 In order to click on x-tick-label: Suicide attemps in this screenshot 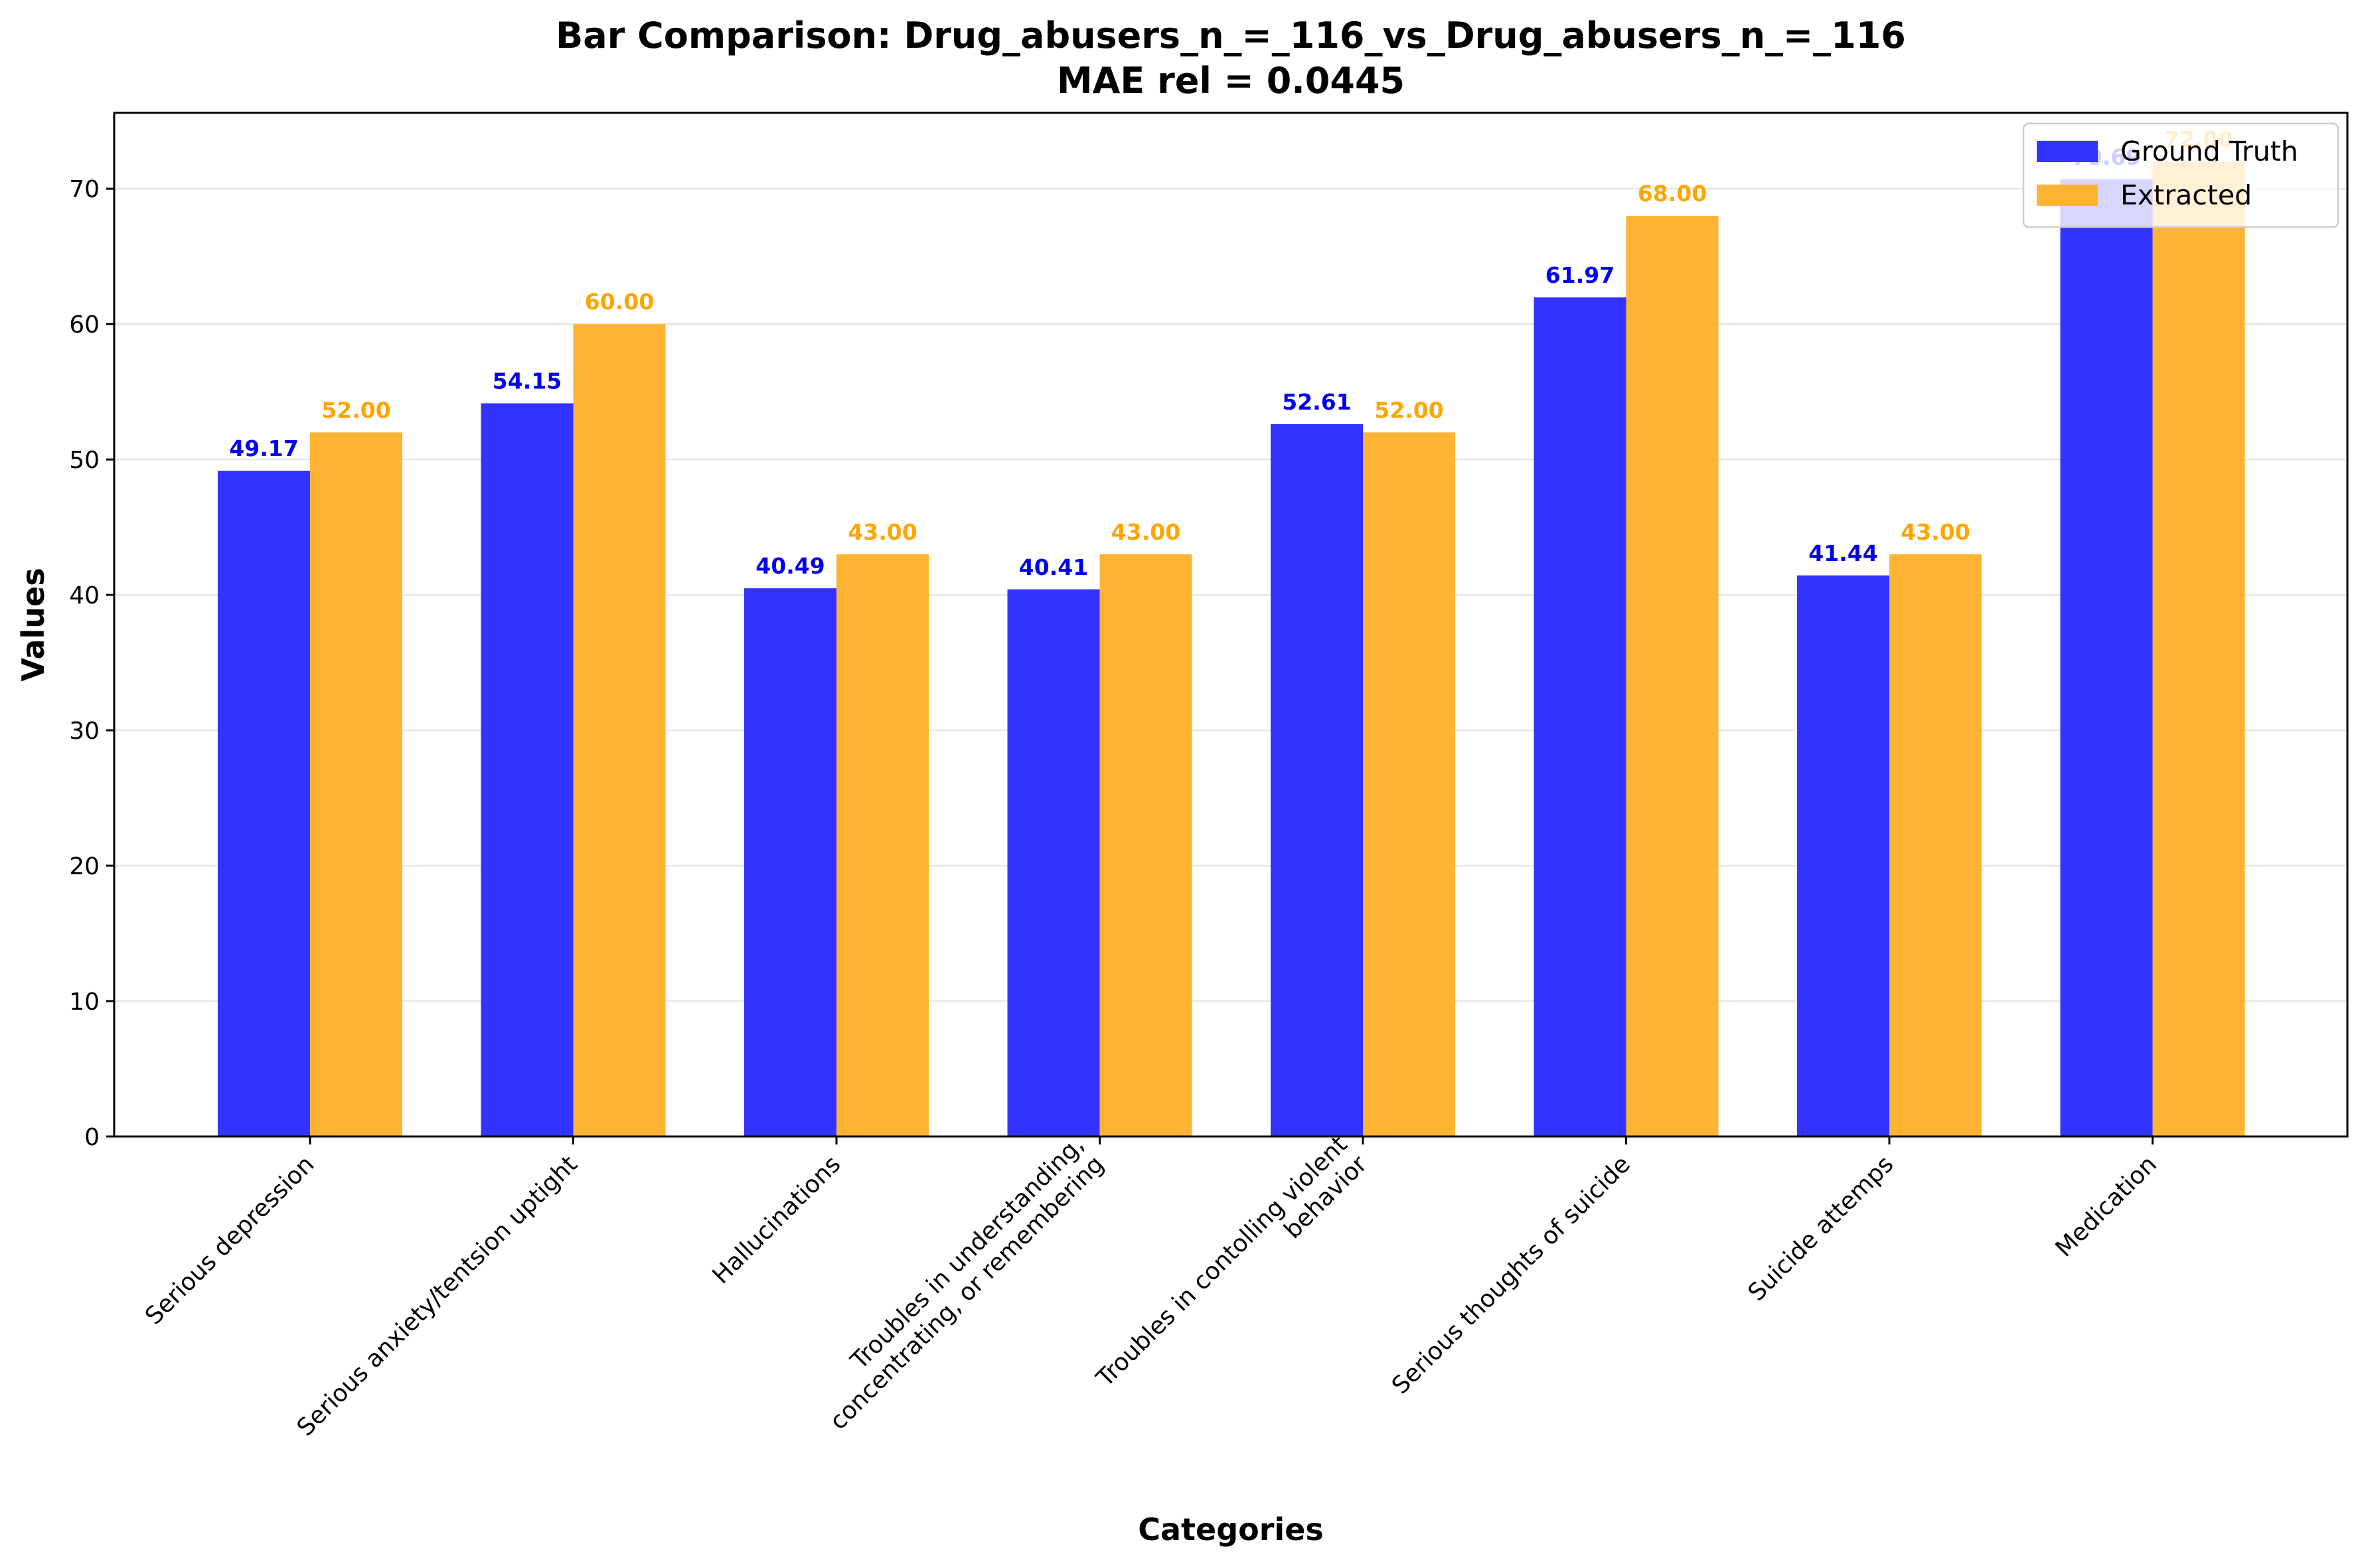, I will do `click(1821, 1228)`.